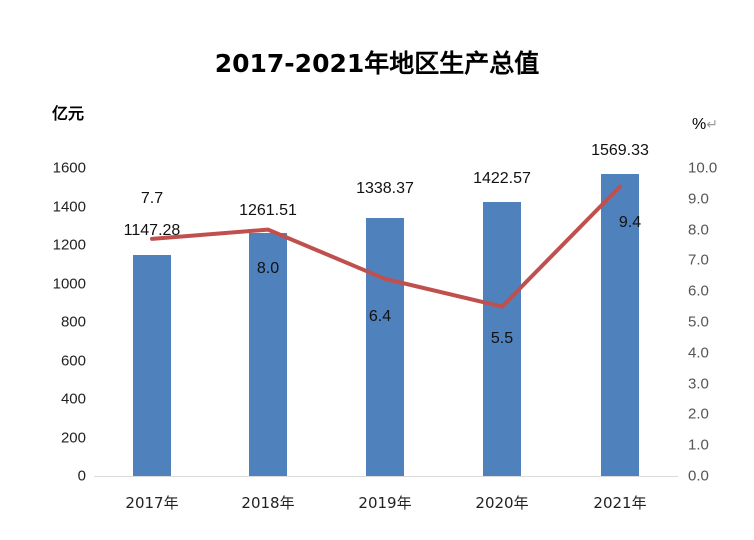 The width and height of the screenshot is (754, 540). I want to click on right-y-tick: 6.0, so click(698, 291).